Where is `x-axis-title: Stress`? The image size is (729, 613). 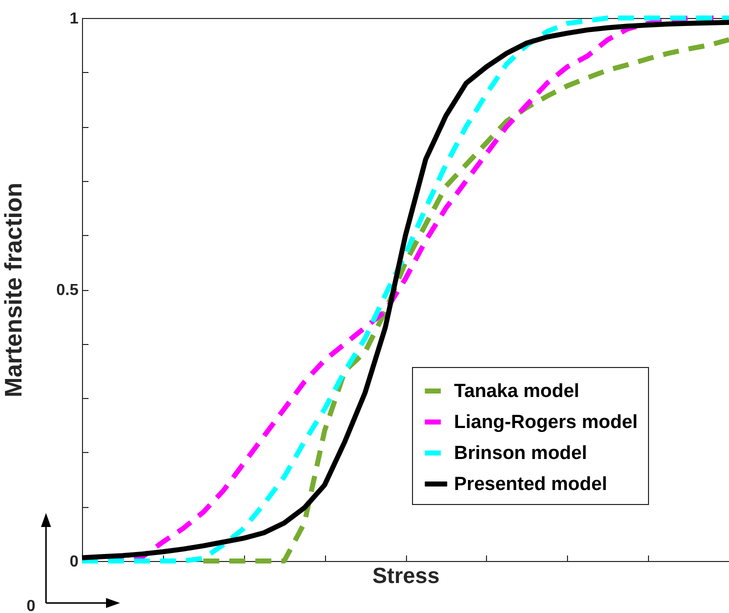
x-axis-title: Stress is located at coordinates (406, 575).